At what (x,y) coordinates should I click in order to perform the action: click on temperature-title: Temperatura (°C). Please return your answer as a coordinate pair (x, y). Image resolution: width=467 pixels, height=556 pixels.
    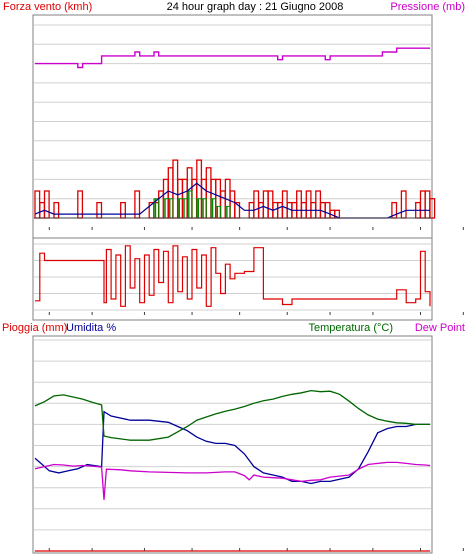
    Looking at the image, I should click on (351, 328).